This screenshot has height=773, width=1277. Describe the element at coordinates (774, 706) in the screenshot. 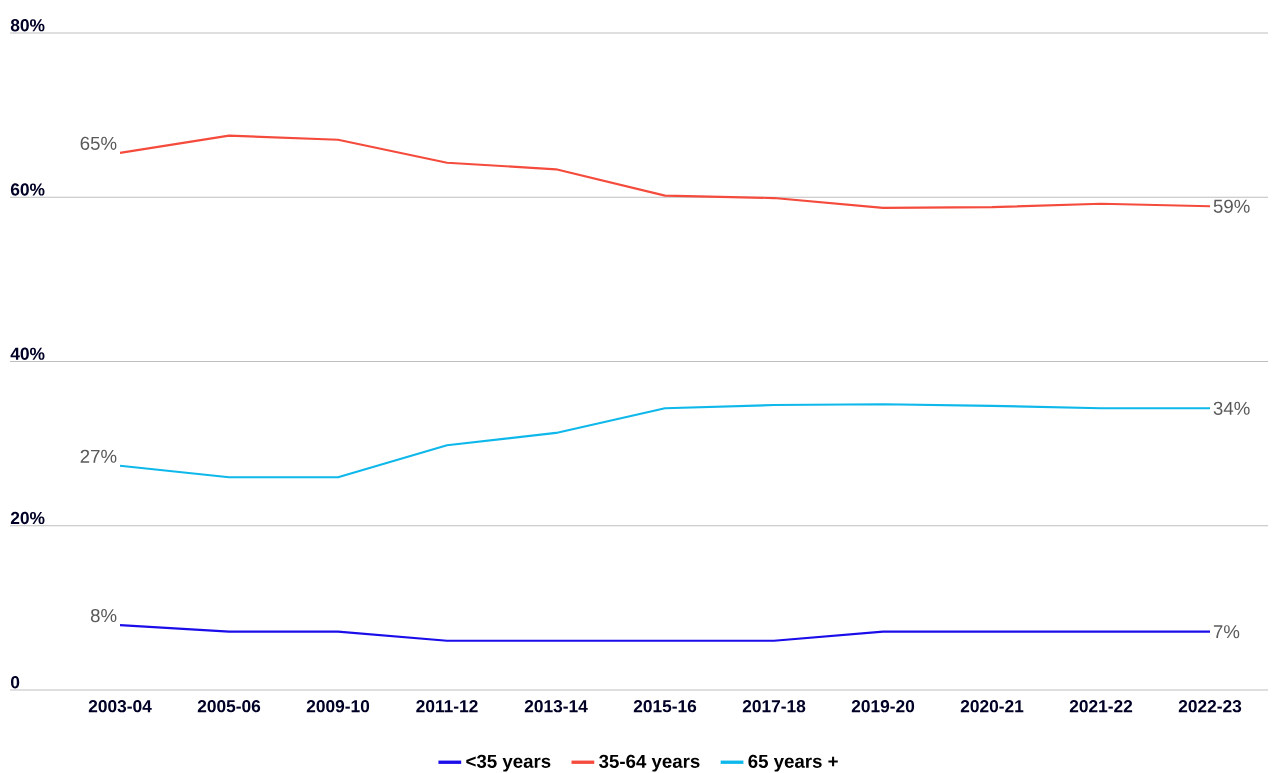

I see `x-tick-label: 2017-18` at that location.